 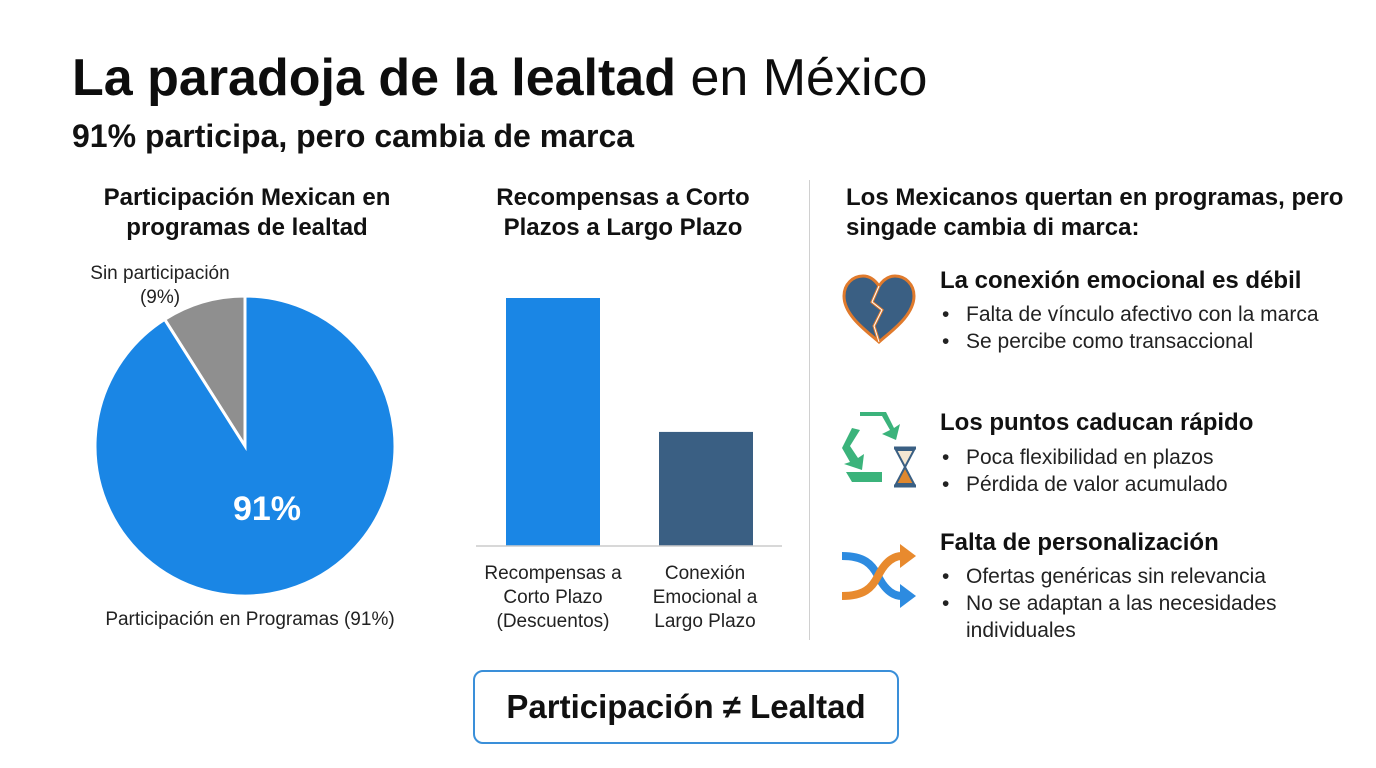 What do you see at coordinates (706, 488) in the screenshot?
I see `bar-conexion` at bounding box center [706, 488].